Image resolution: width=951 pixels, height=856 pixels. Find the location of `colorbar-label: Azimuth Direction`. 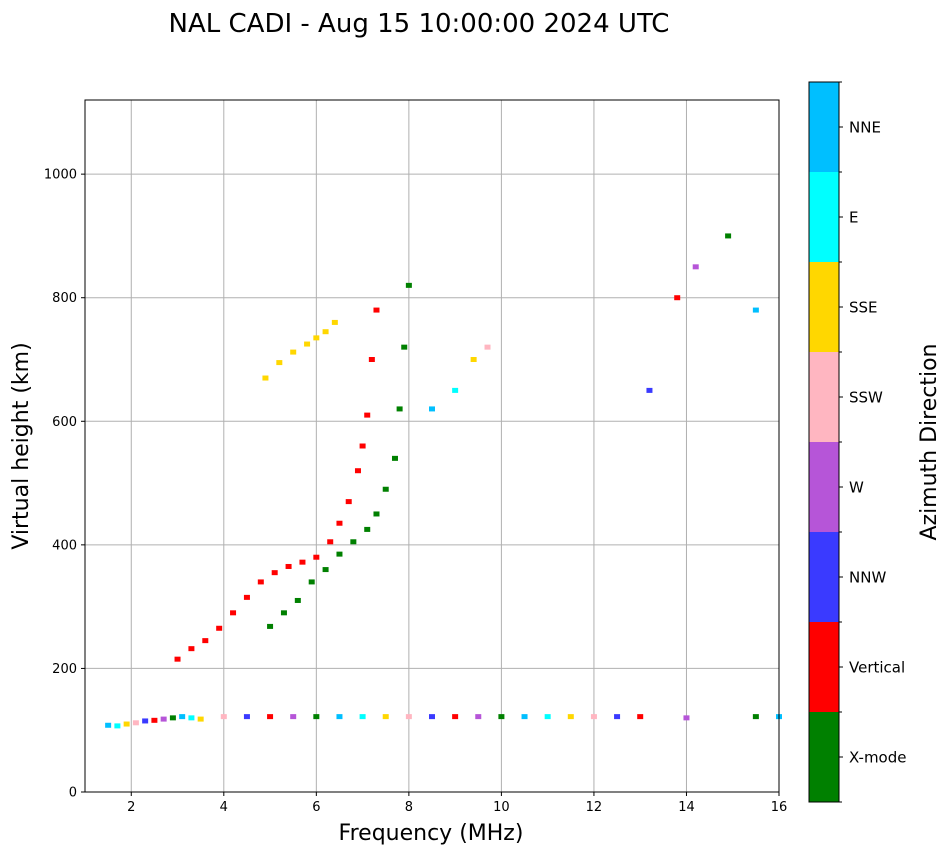

colorbar-label: Azimuth Direction is located at coordinates (929, 441).